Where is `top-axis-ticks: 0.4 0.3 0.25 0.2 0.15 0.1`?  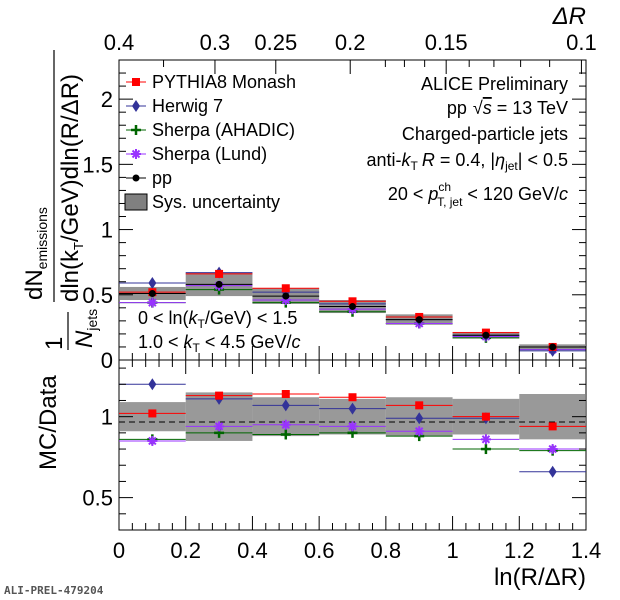
top-axis-ticks: 0.4 0.3 0.25 0.2 0.15 0.1 is located at coordinates (350, 52).